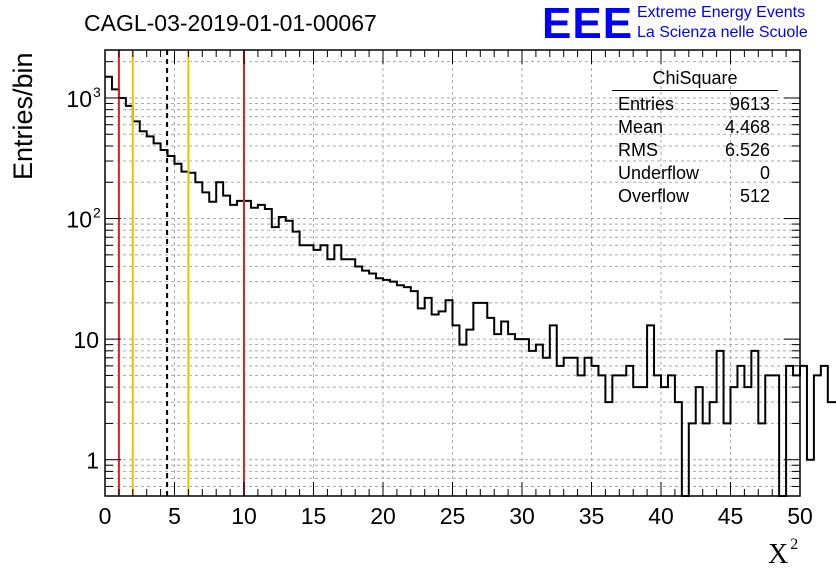  I want to click on y-tick-label: 1, so click(92, 461).